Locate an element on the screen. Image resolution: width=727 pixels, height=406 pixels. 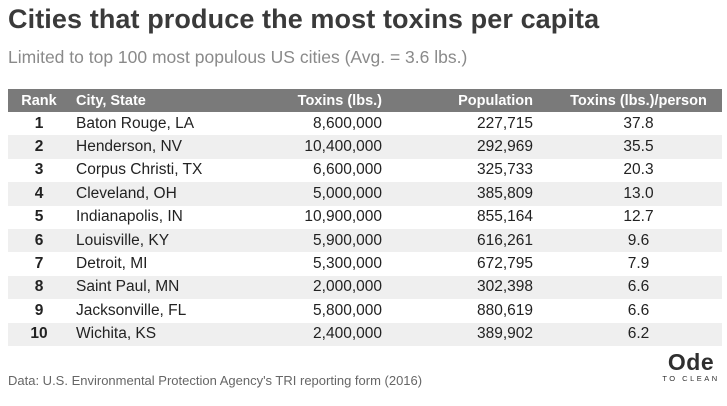
cell-toxins: 10,900,000 is located at coordinates (343, 217).